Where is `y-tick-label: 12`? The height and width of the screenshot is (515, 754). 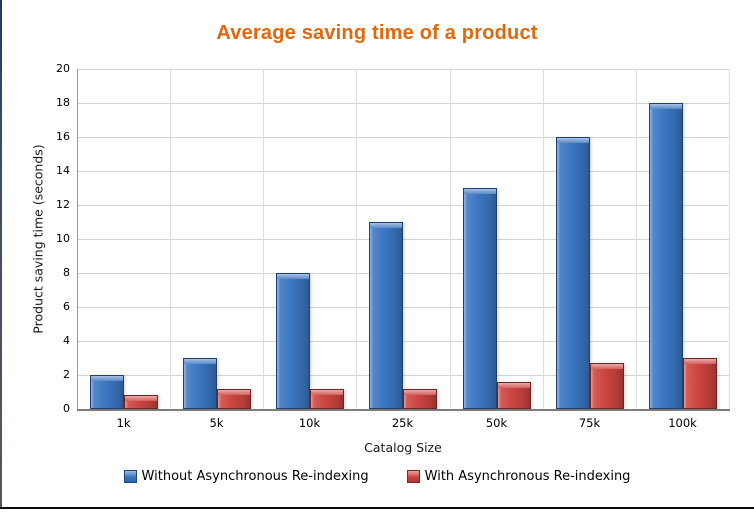 y-tick-label: 12 is located at coordinates (63, 204).